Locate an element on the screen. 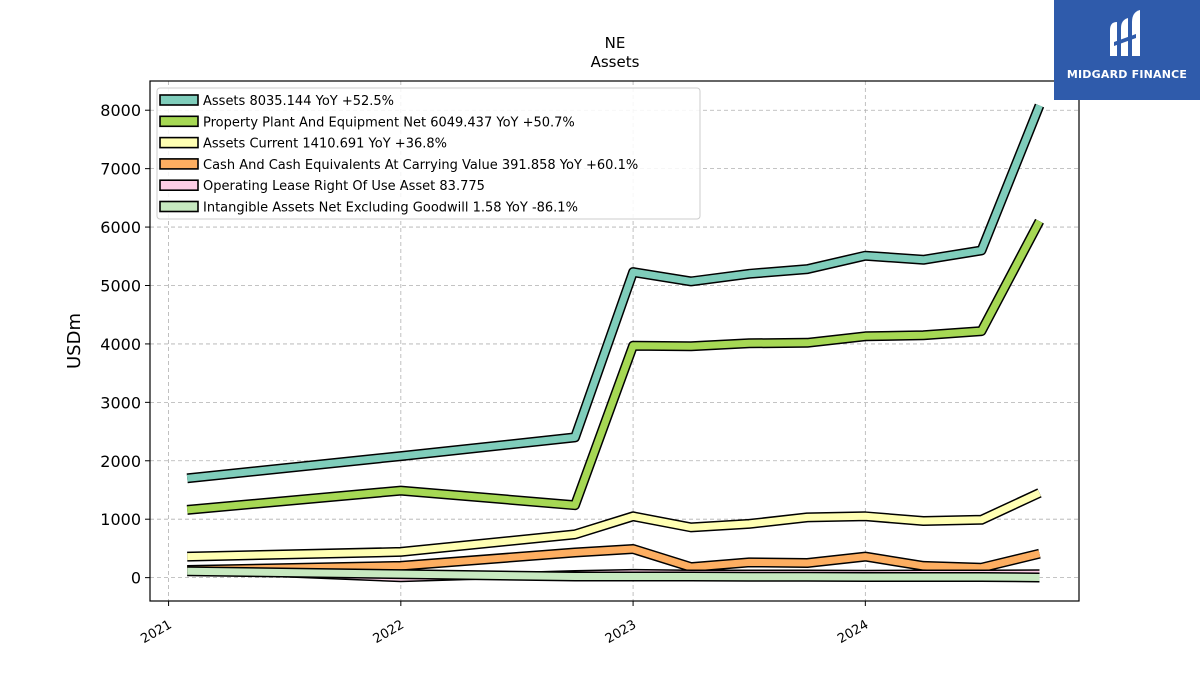 Image resolution: width=1200 pixels, height=675 pixels. legend-label: Assets 8035.144 YoY +52.5% is located at coordinates (298, 101).